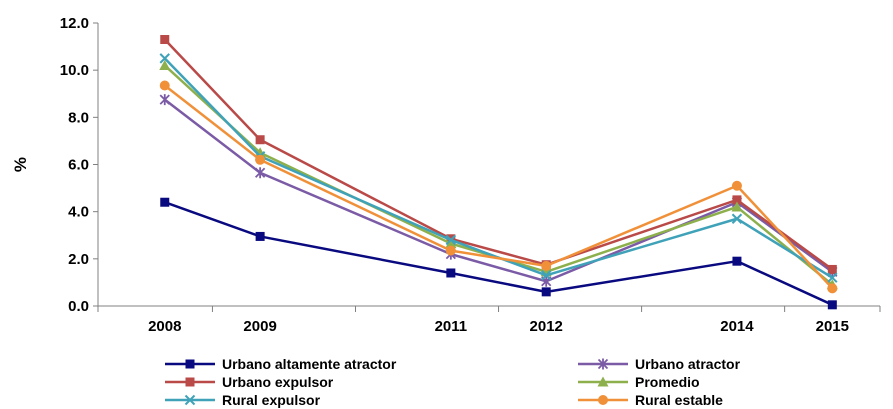  I want to click on y-axis-ticks: 0.0 2.0 4.0 6.0 8.0 10.0 12.0, so click(79, 165).